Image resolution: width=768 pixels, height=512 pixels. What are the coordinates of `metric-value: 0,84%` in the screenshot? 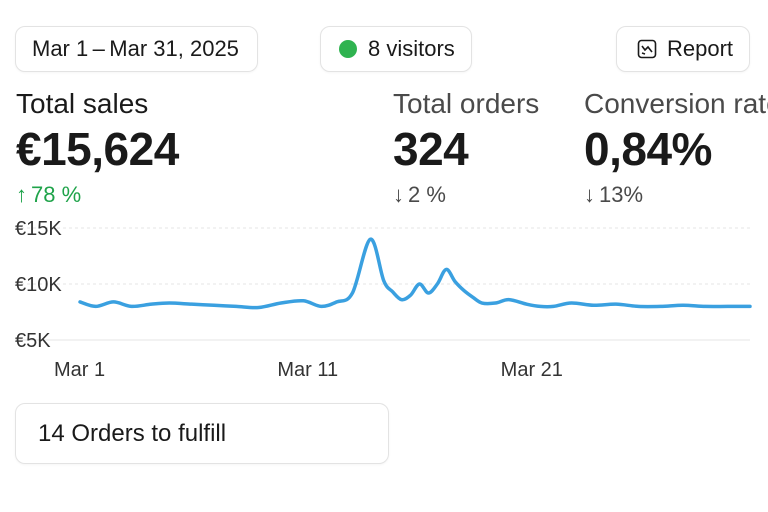 It's located at (648, 149).